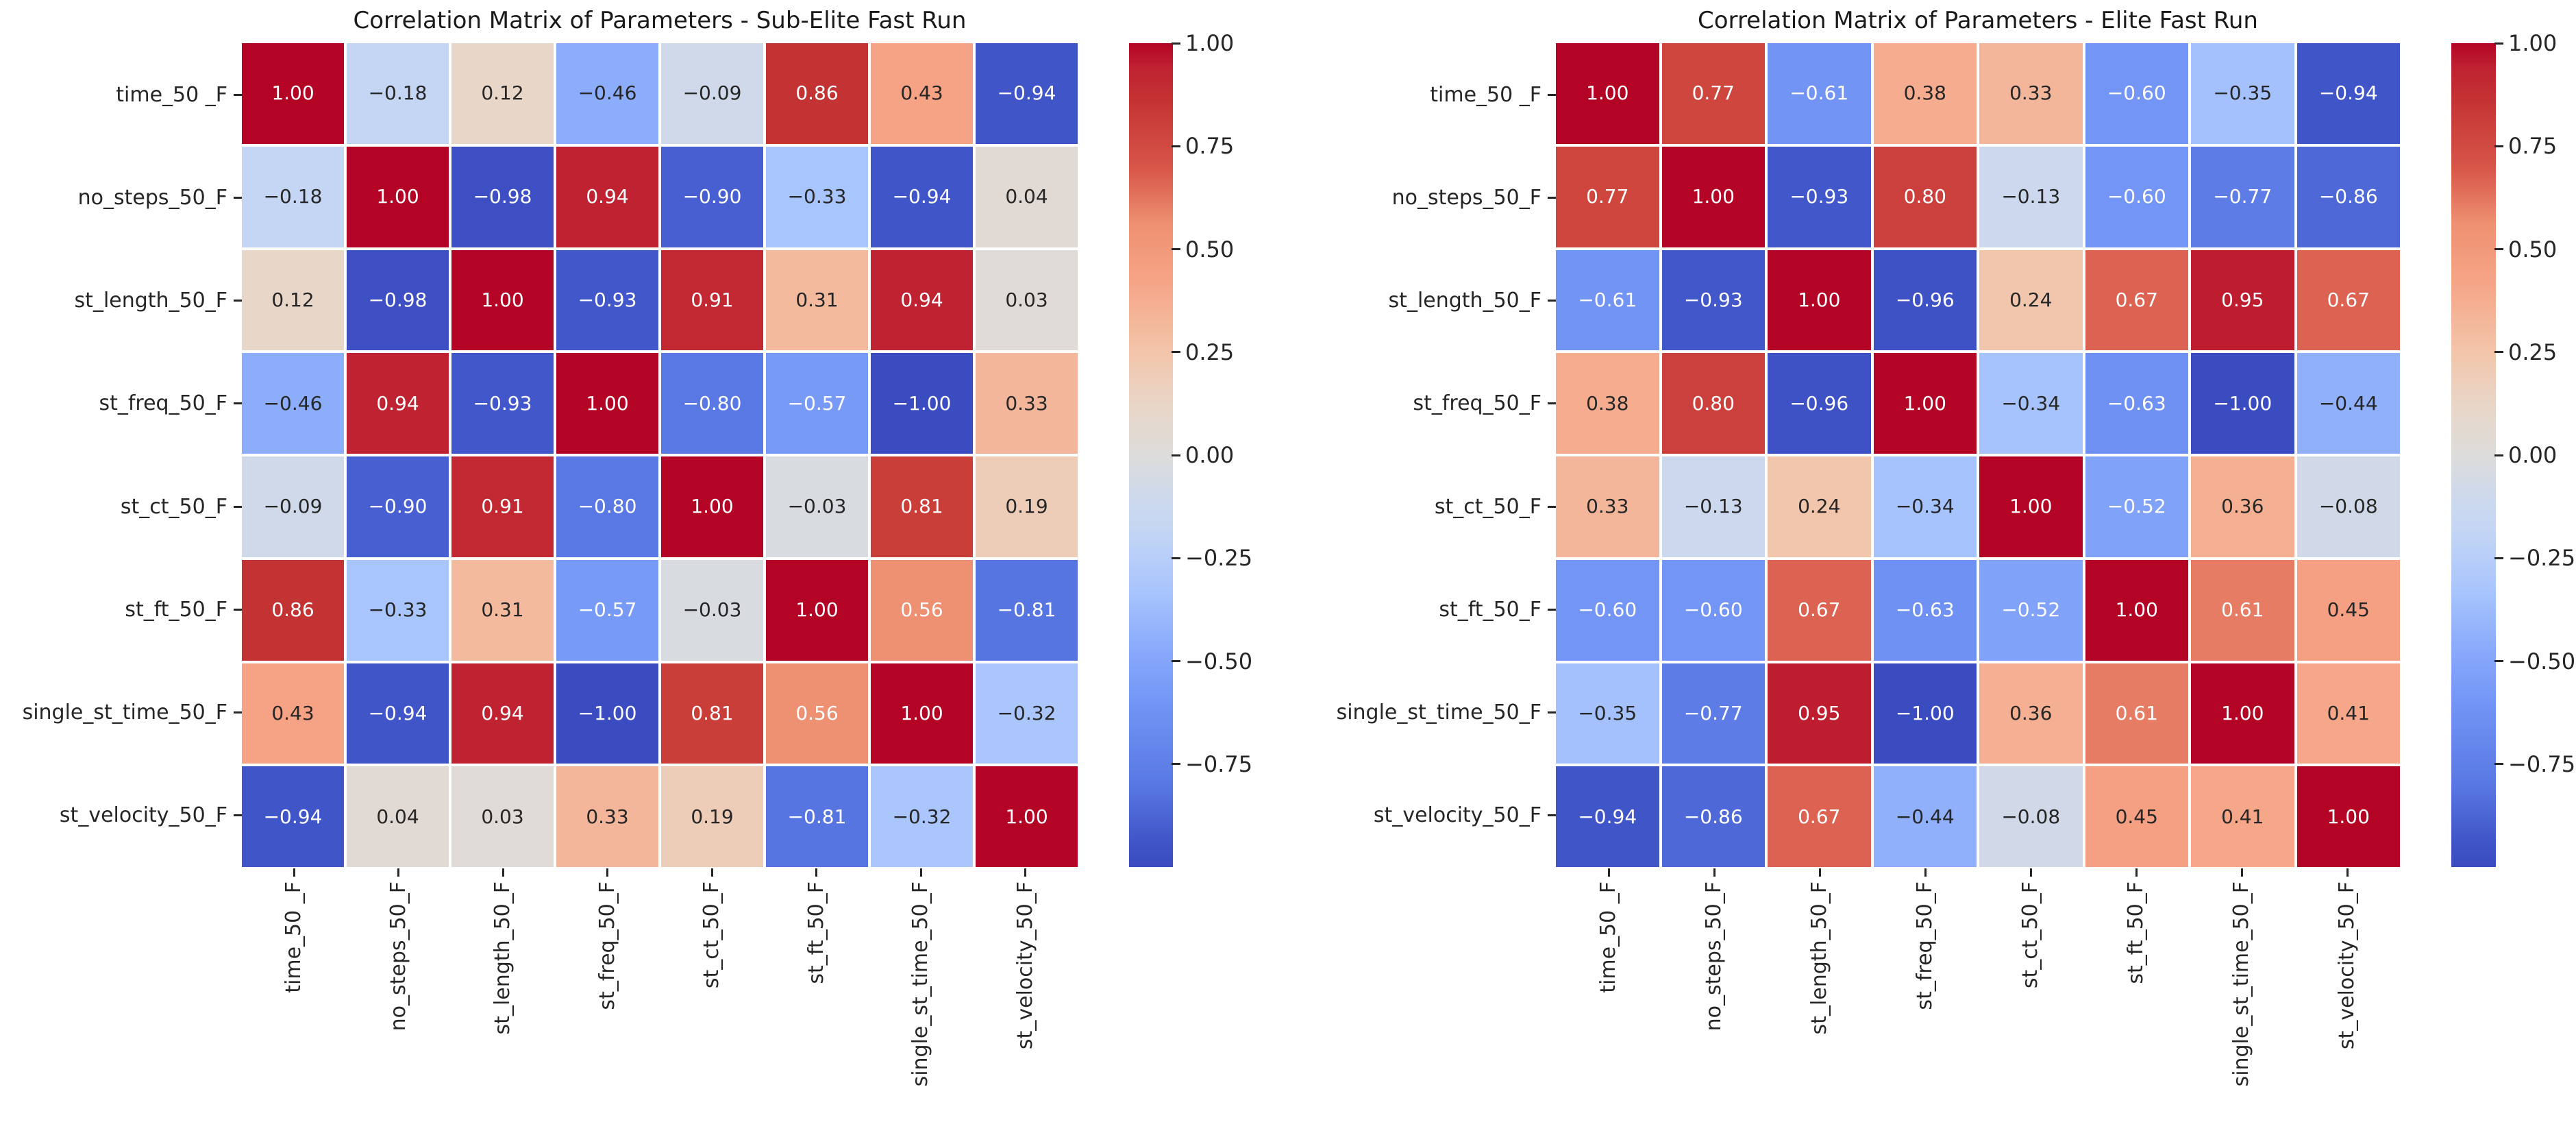  I want to click on x-tick-label: st_length_50_F, so click(503, 995).